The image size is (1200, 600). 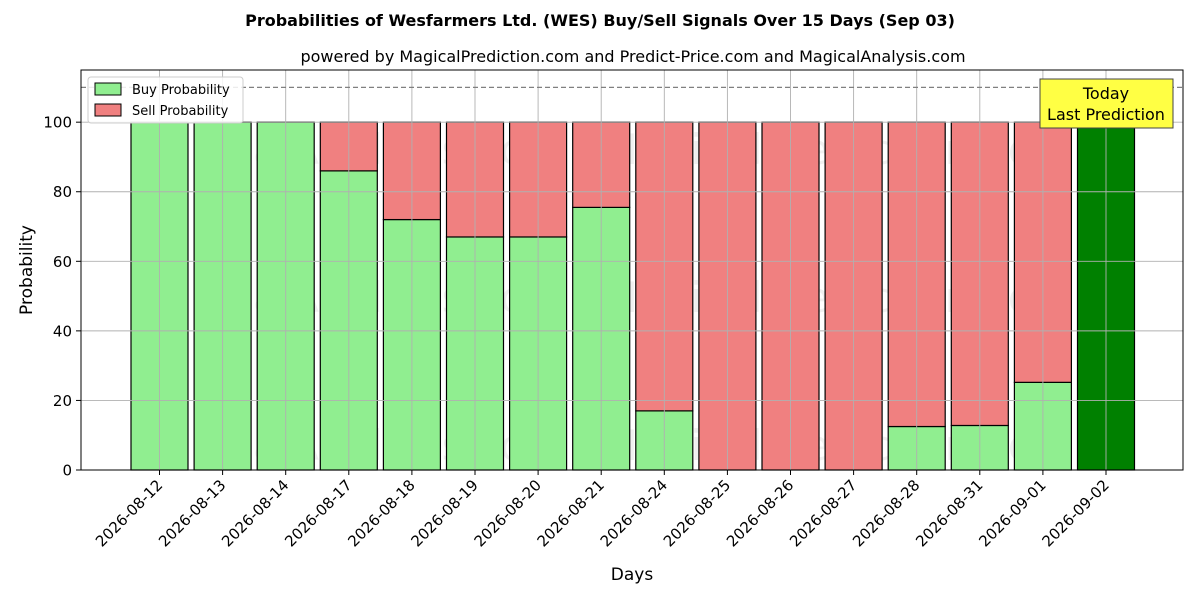 I want to click on x-axis-label: Days, so click(x=632, y=575).